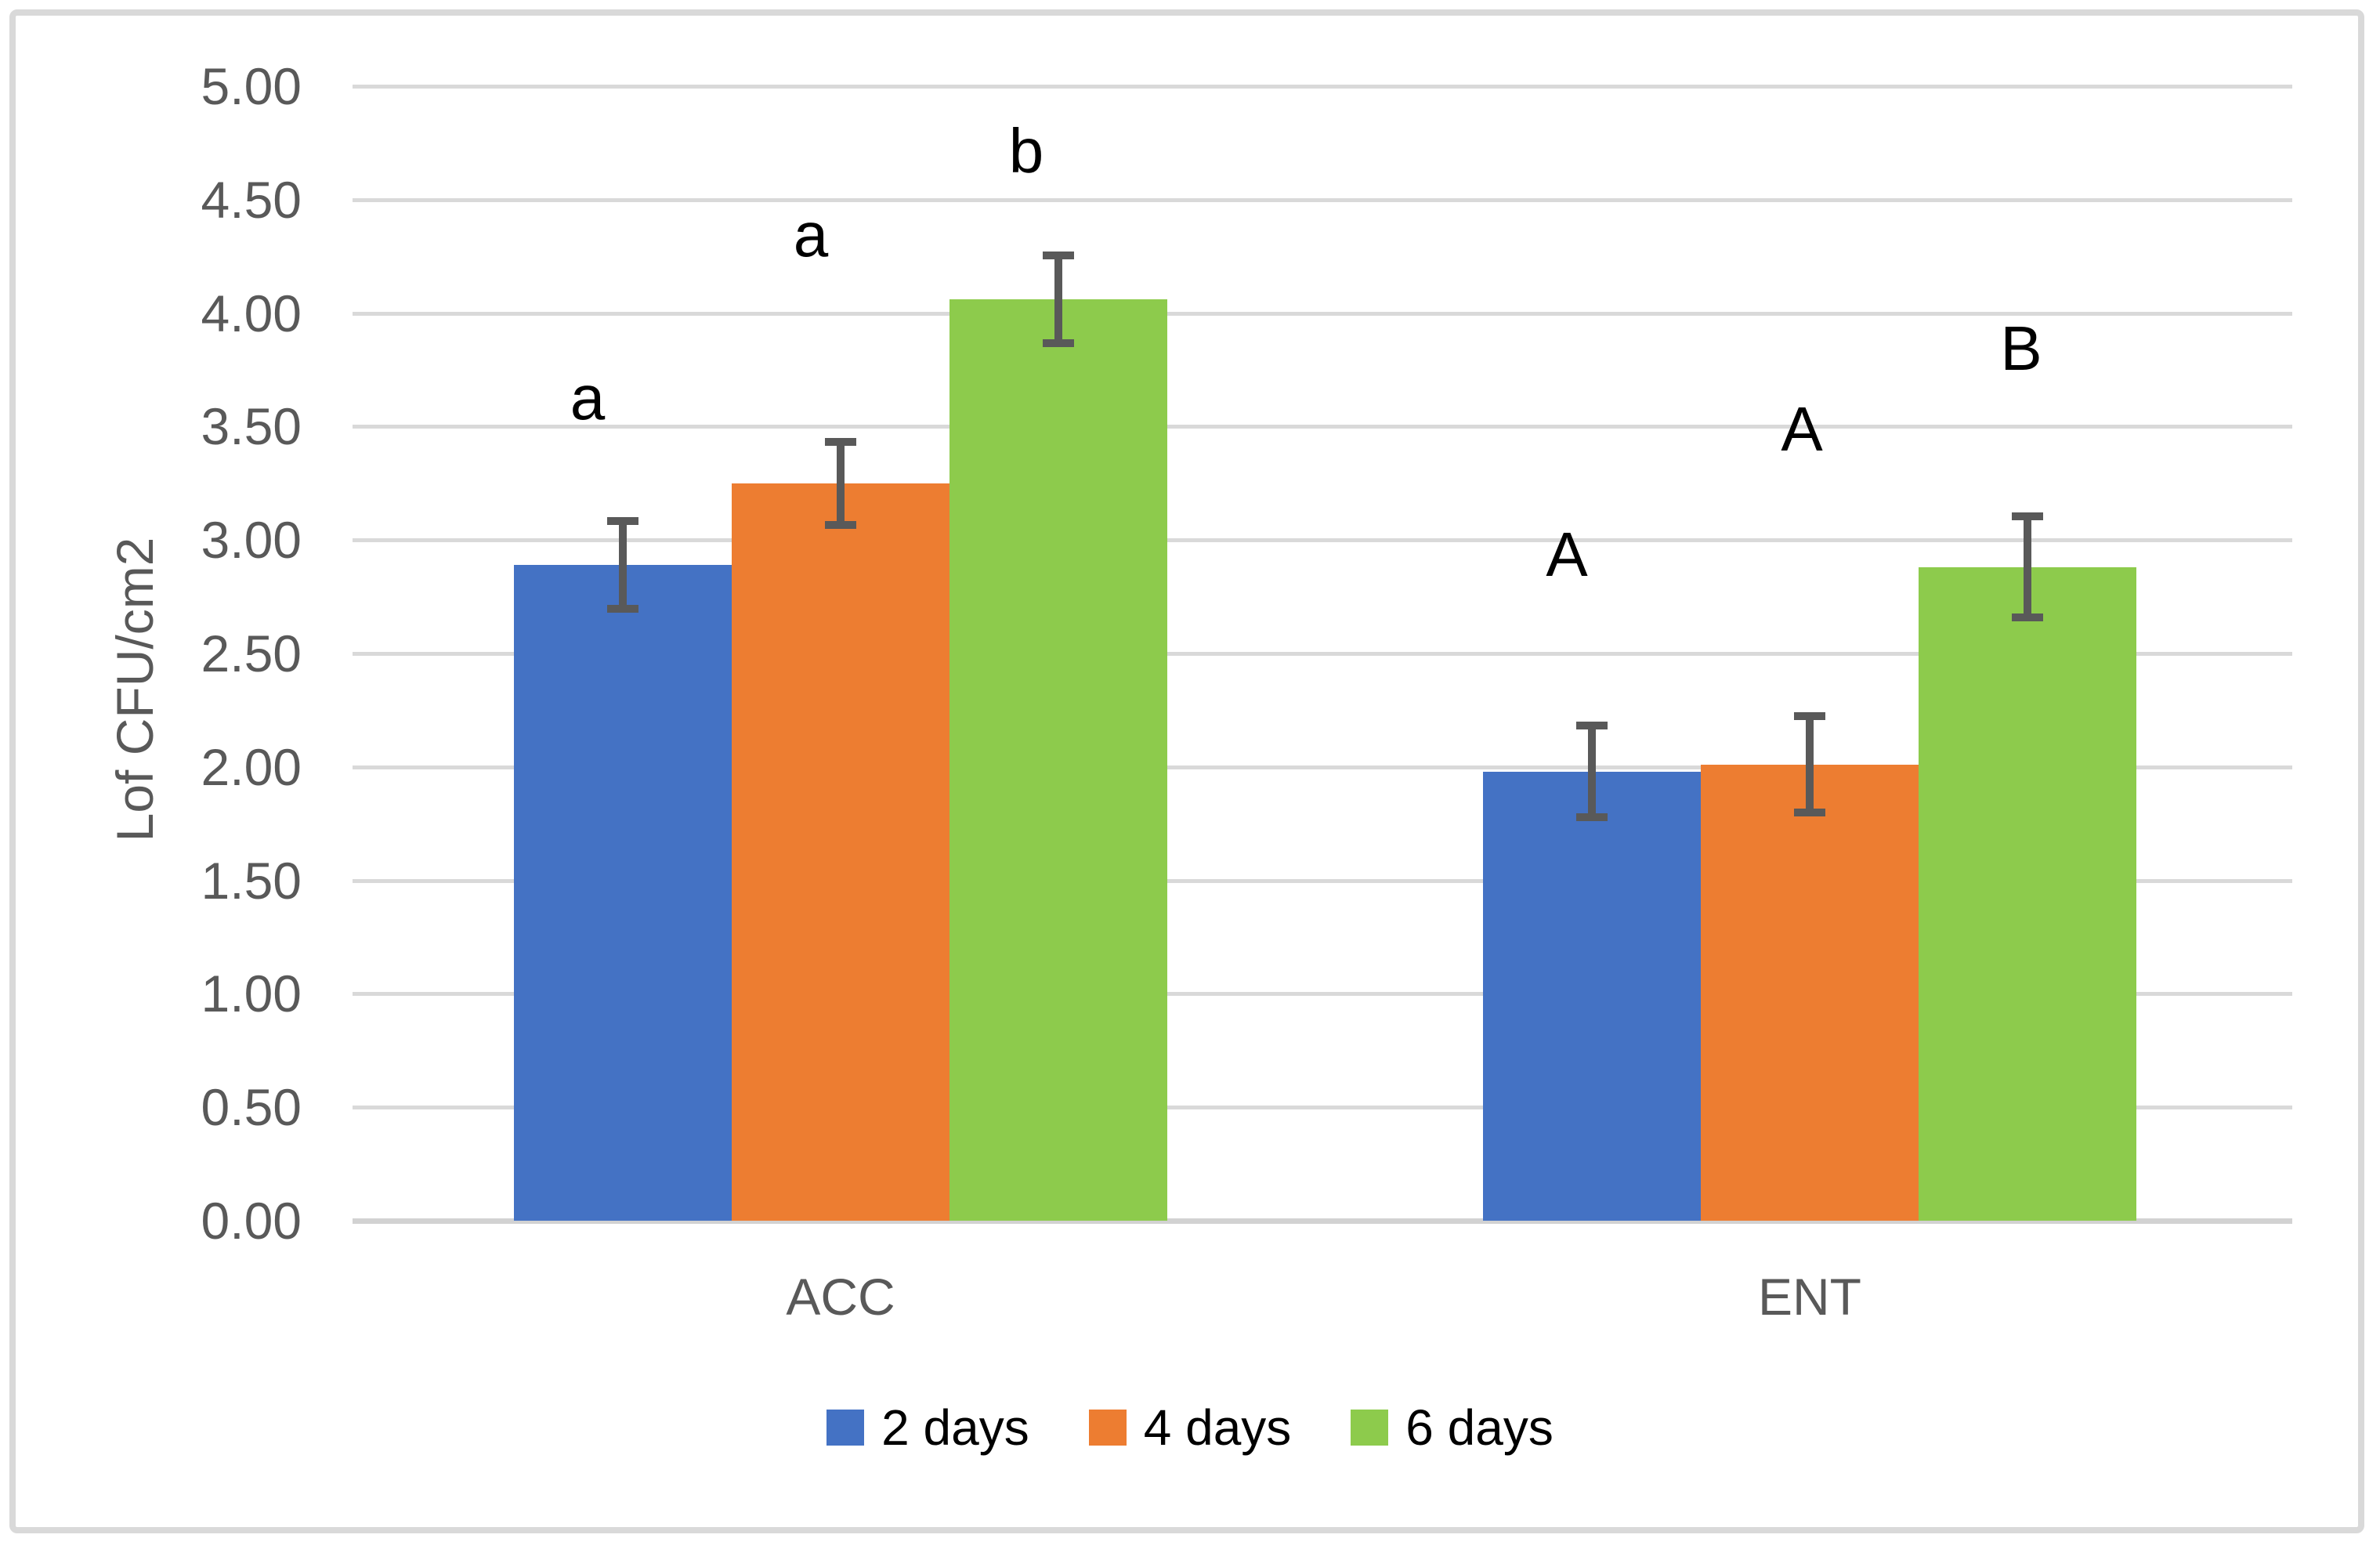 The image size is (2380, 1549). Describe the element at coordinates (1107, 1428) in the screenshot. I see `legend-swatch-4-days` at that location.